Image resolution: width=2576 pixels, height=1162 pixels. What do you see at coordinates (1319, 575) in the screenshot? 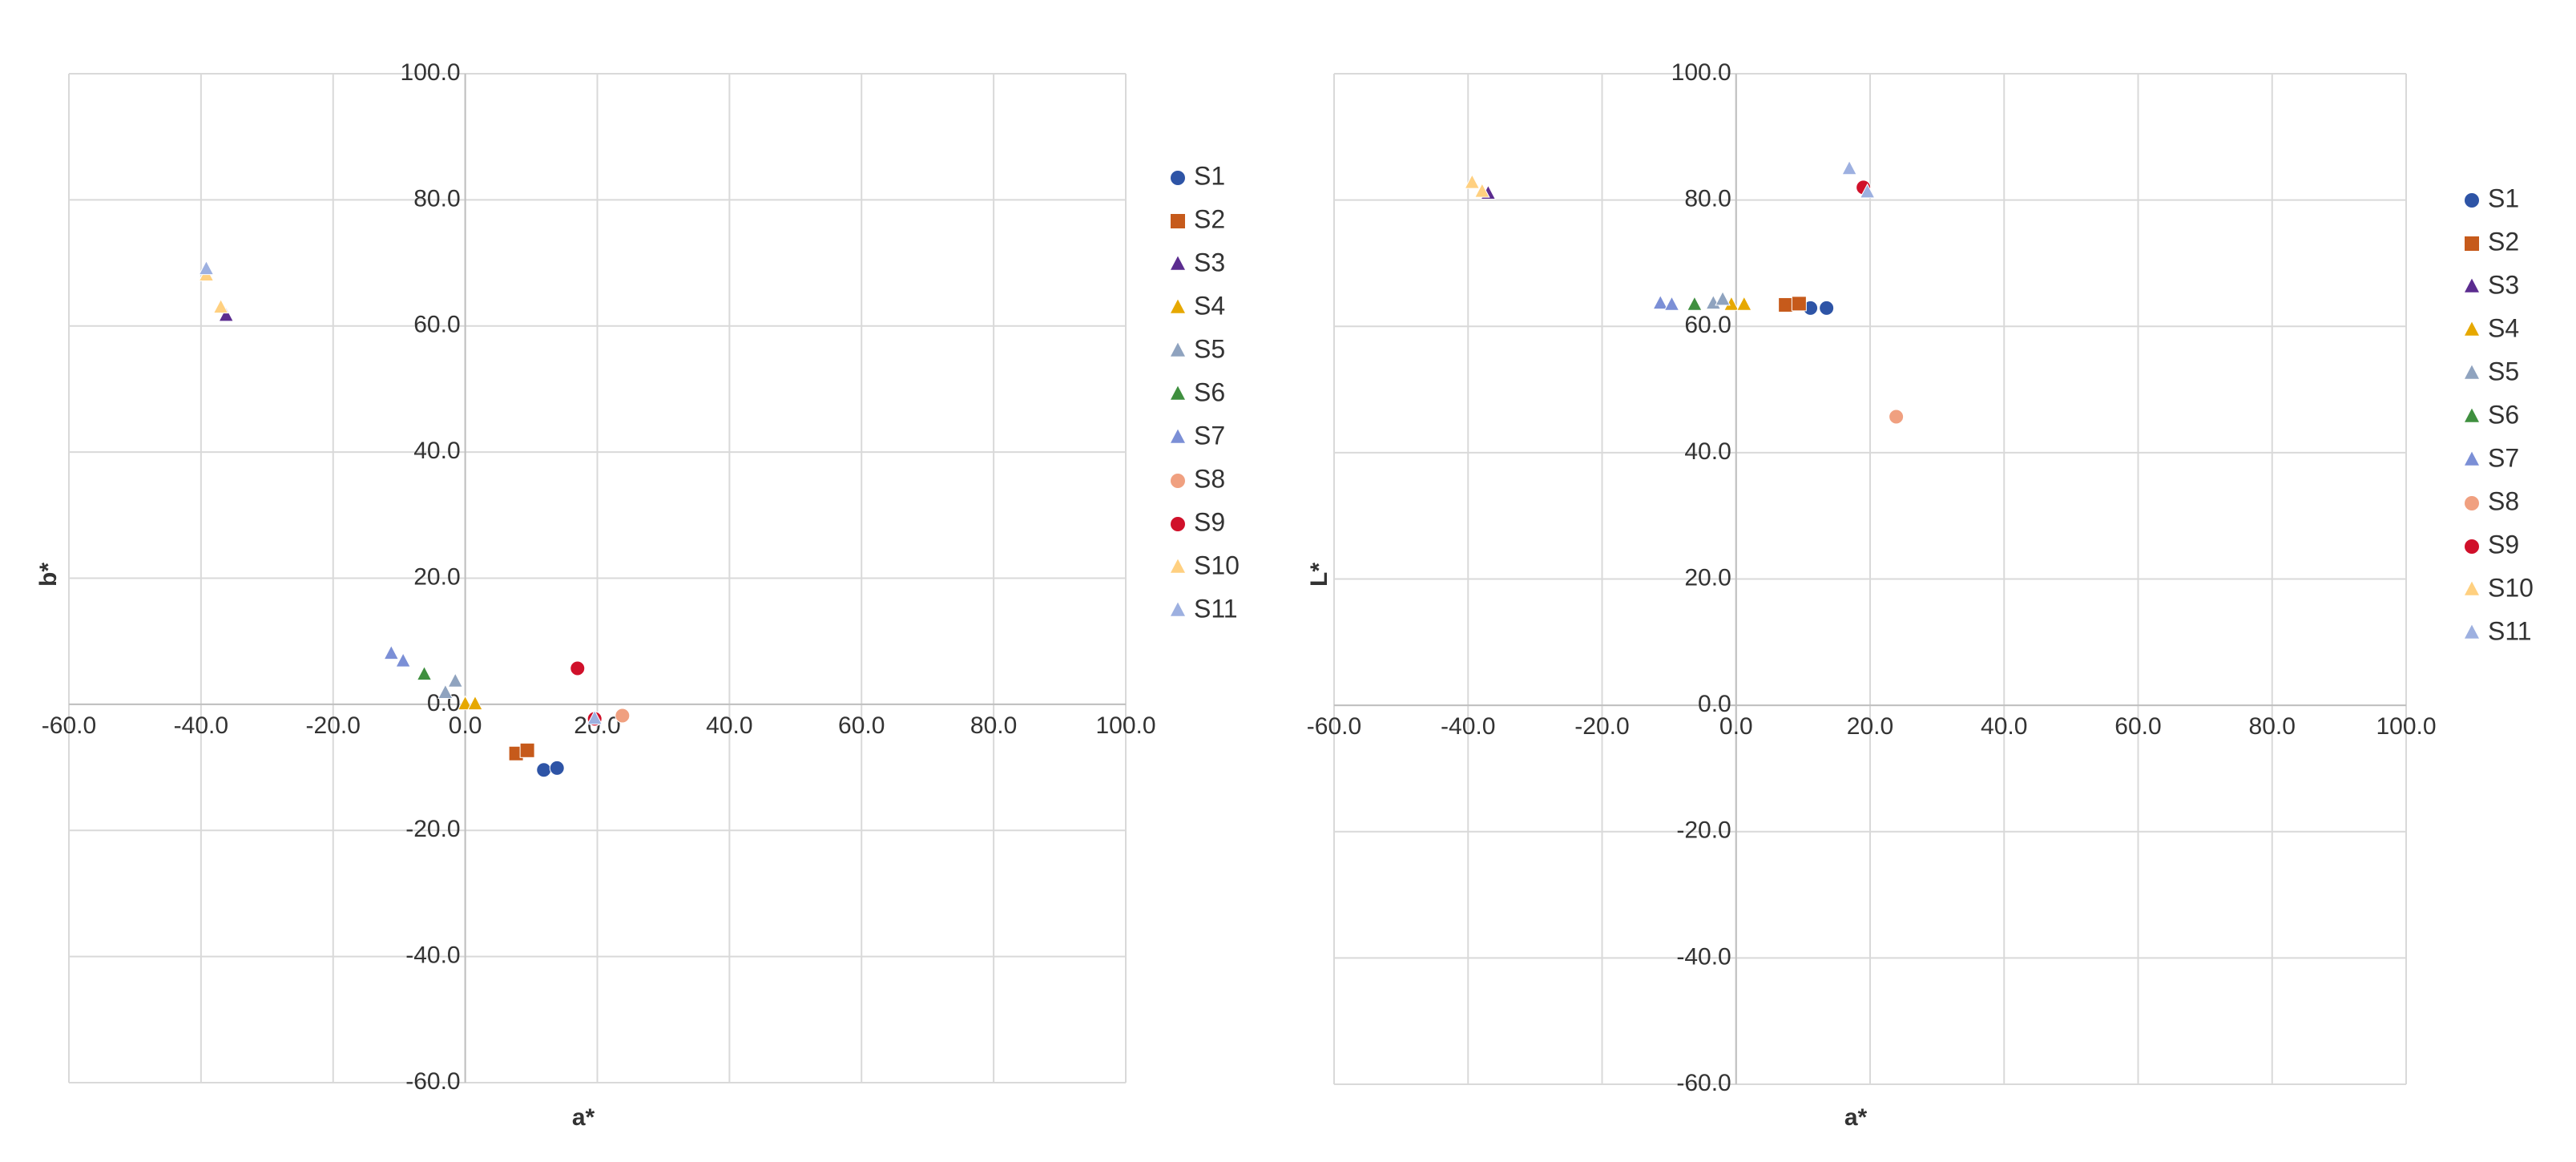
I see `y-axis-title: L*` at bounding box center [1319, 575].